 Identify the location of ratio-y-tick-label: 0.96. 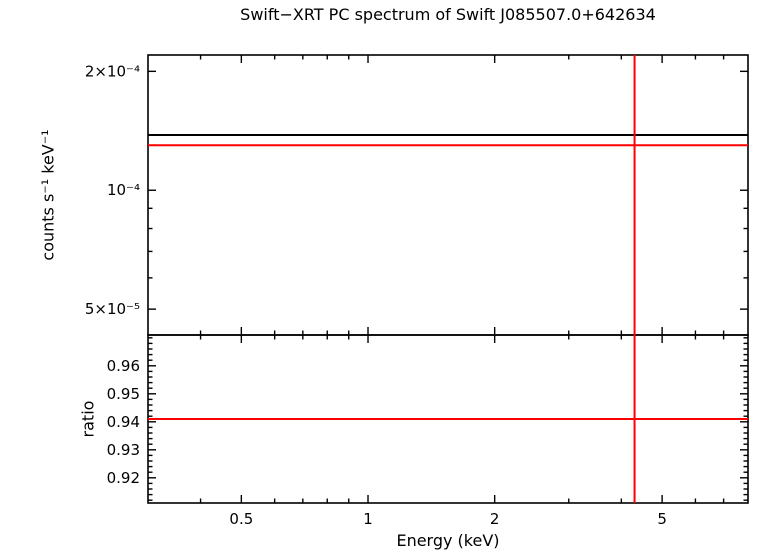
(123, 366).